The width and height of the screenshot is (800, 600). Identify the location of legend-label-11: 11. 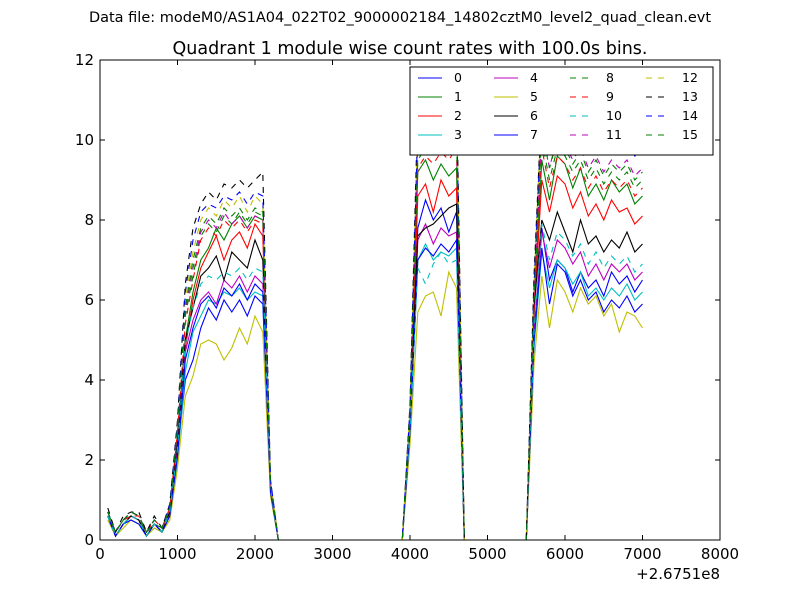
(614, 134).